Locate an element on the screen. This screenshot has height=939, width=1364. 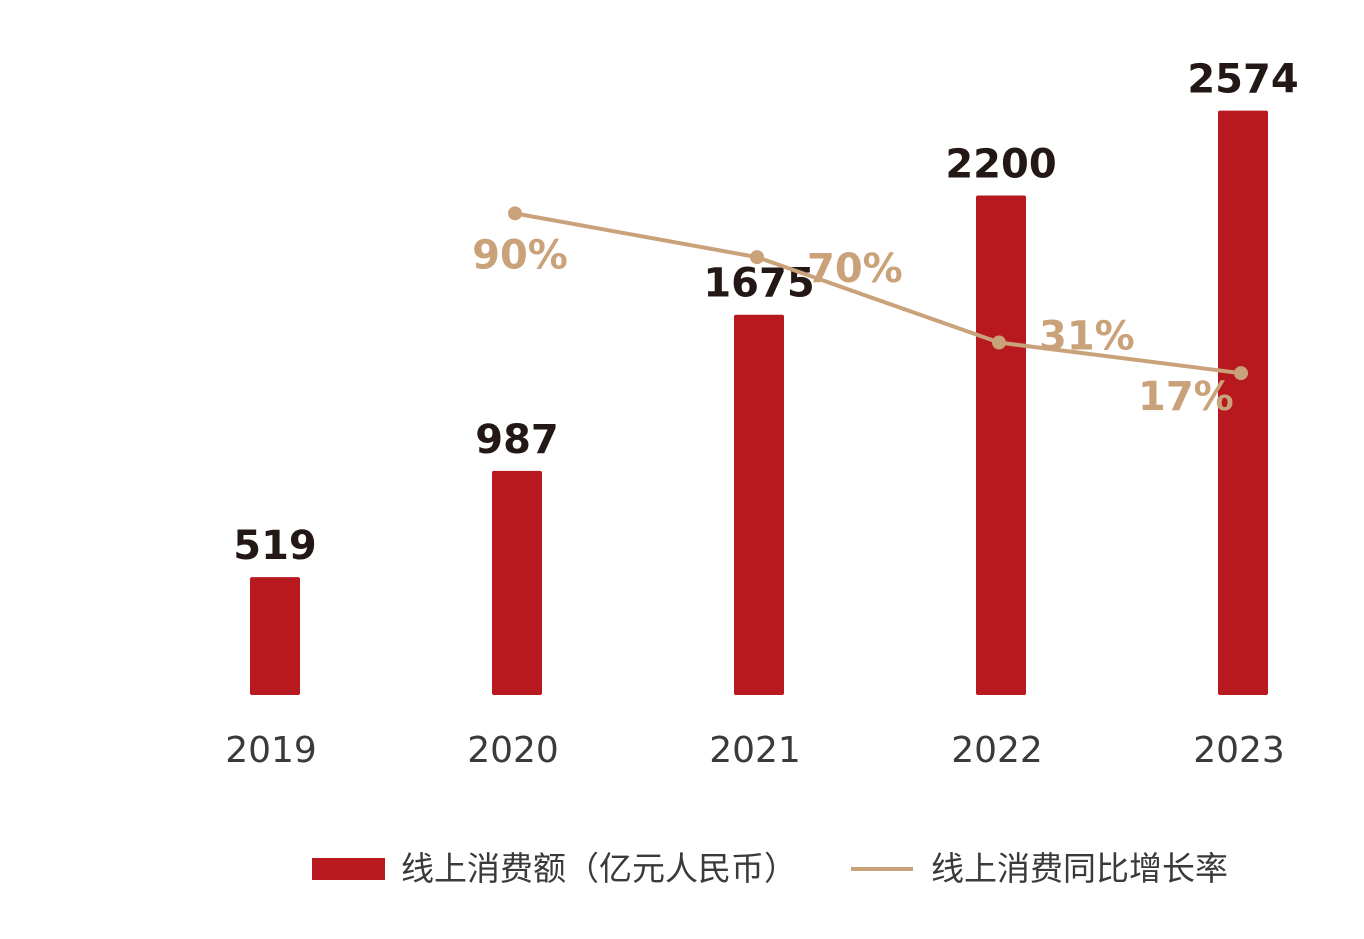
growth-labels-layer: 90% 70% 31%17% is located at coordinates (853, 326).